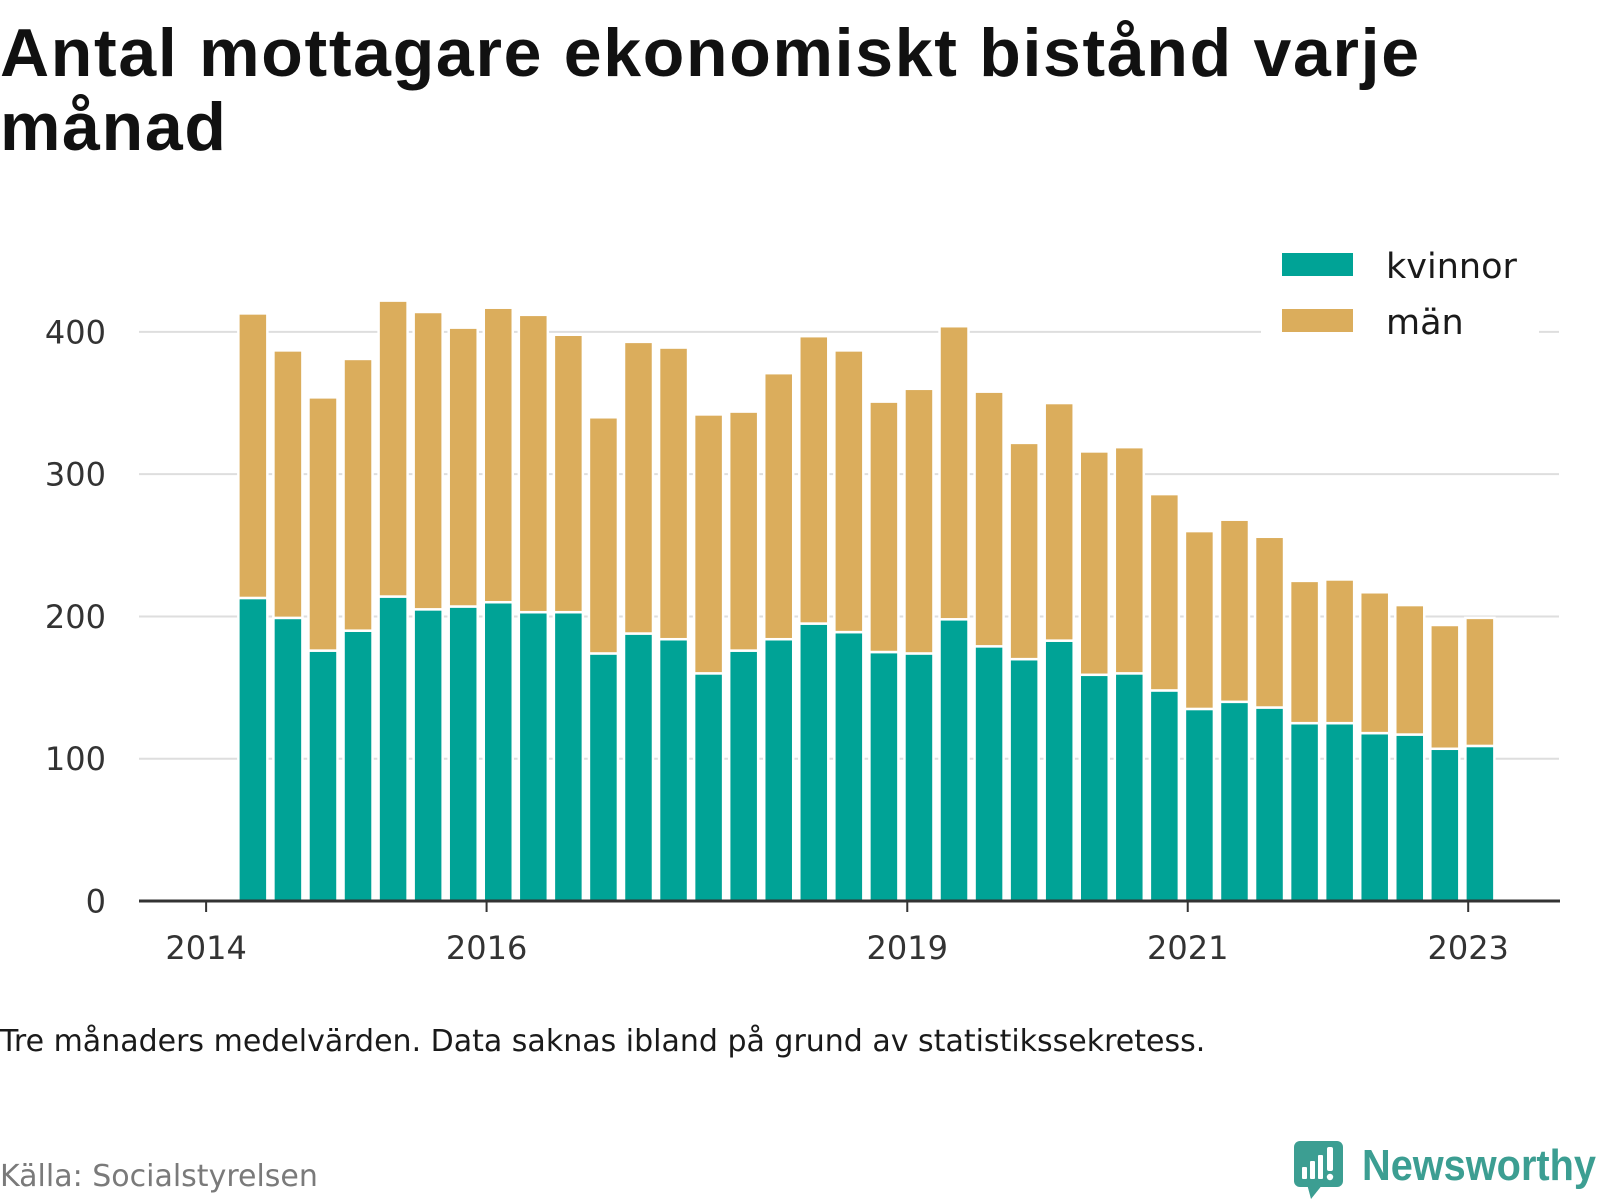 This screenshot has height=1200, width=1600. What do you see at coordinates (75, 475) in the screenshot?
I see `y-tick-label: 300` at bounding box center [75, 475].